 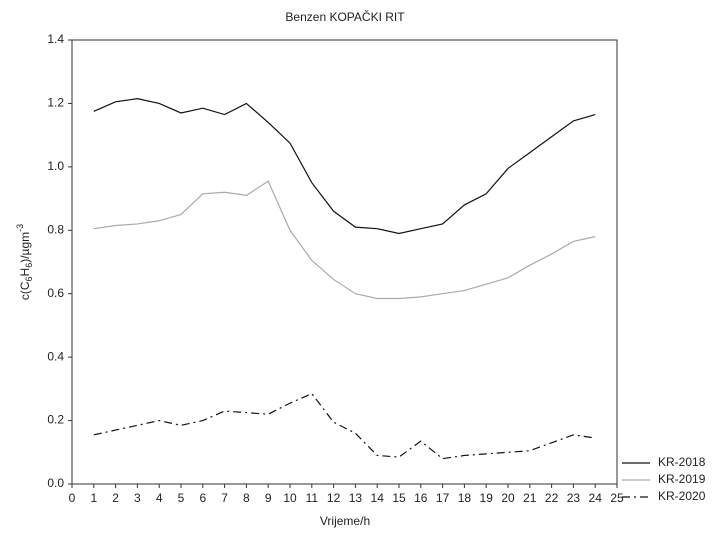 I want to click on x-axis-label: Vrijeme/h, so click(x=345, y=521).